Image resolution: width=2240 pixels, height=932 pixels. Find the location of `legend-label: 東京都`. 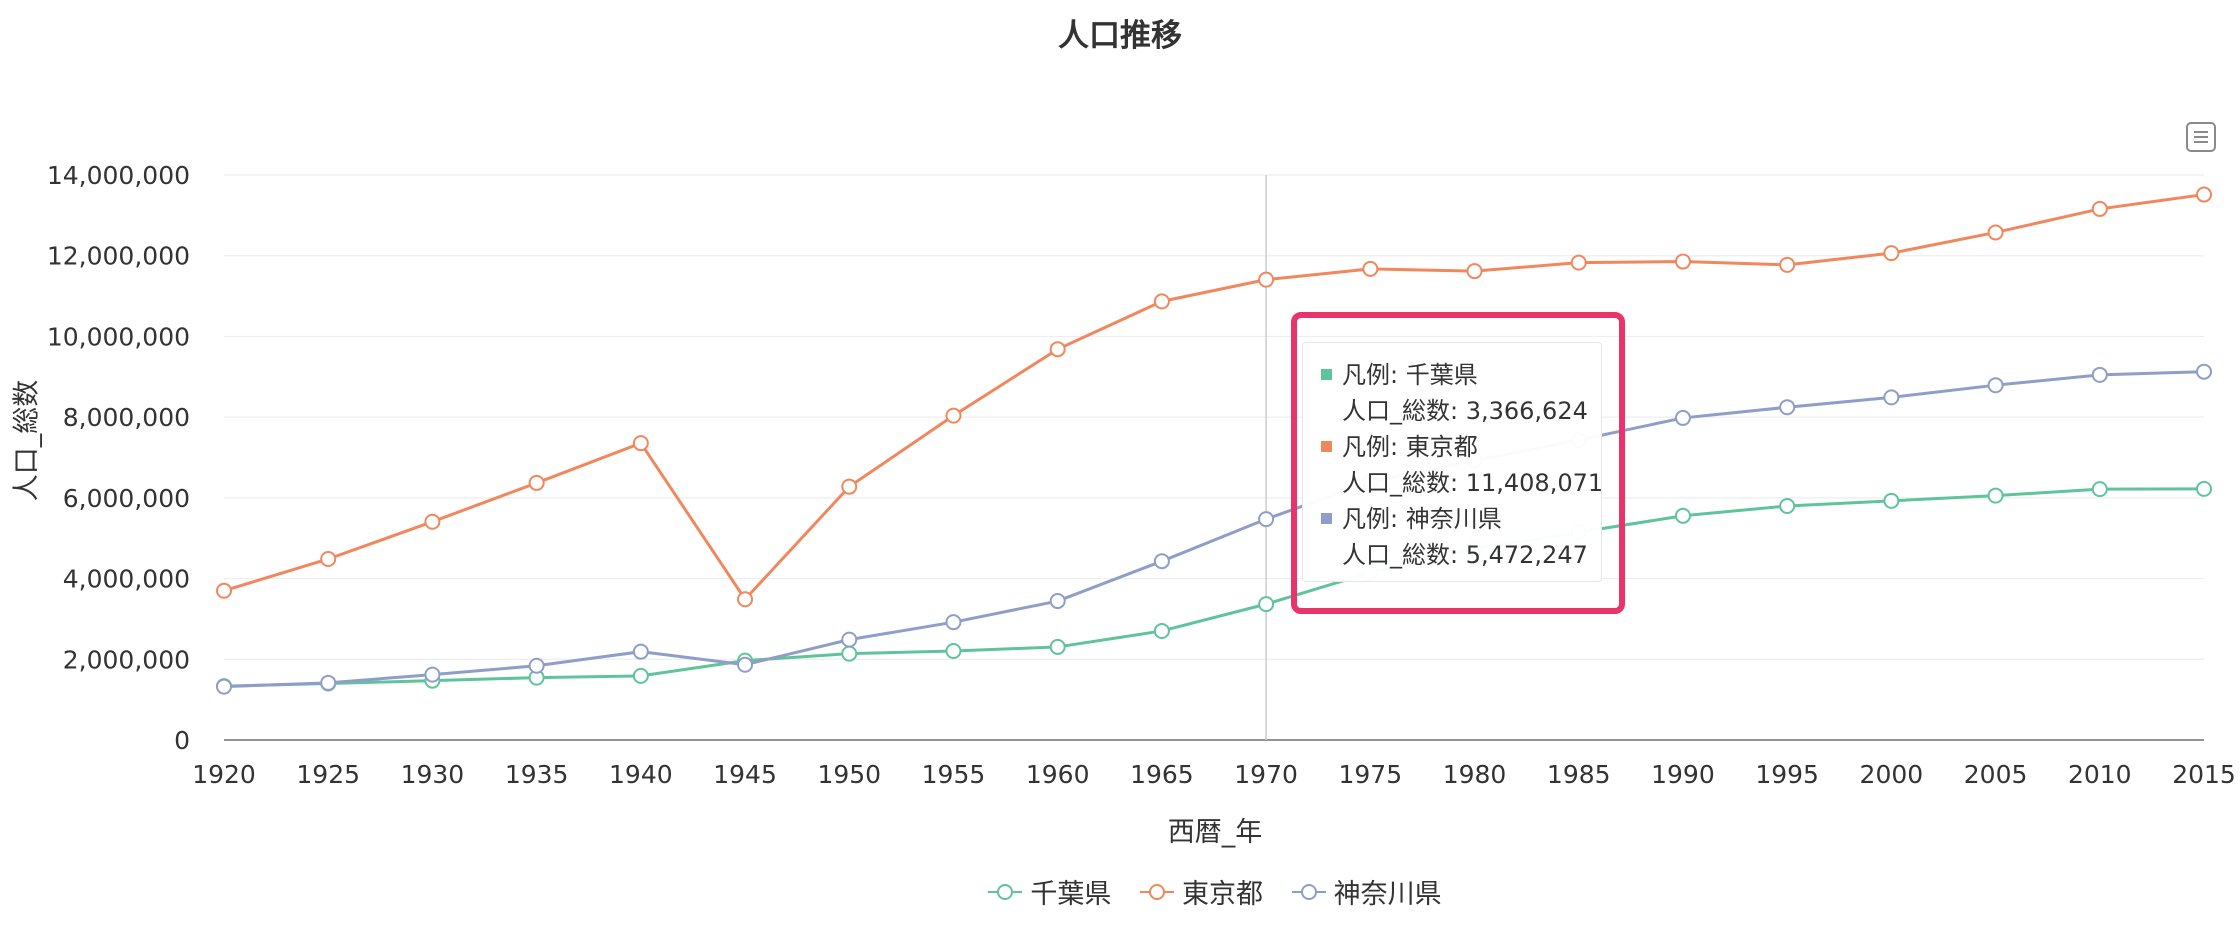

legend-label: 東京都 is located at coordinates (1222, 894).